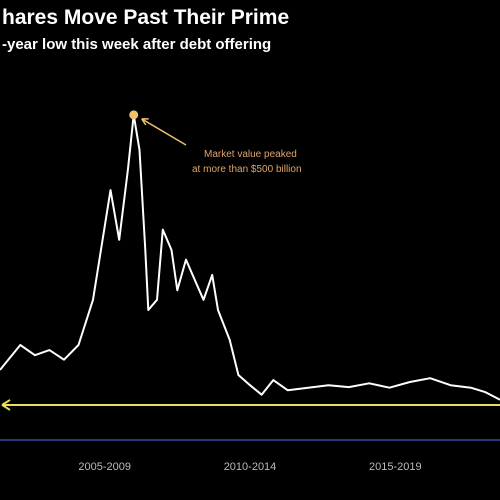 Image resolution: width=500 pixels, height=500 pixels. Describe the element at coordinates (250, 154) in the screenshot. I see `annotation: Market value peaked` at that location.